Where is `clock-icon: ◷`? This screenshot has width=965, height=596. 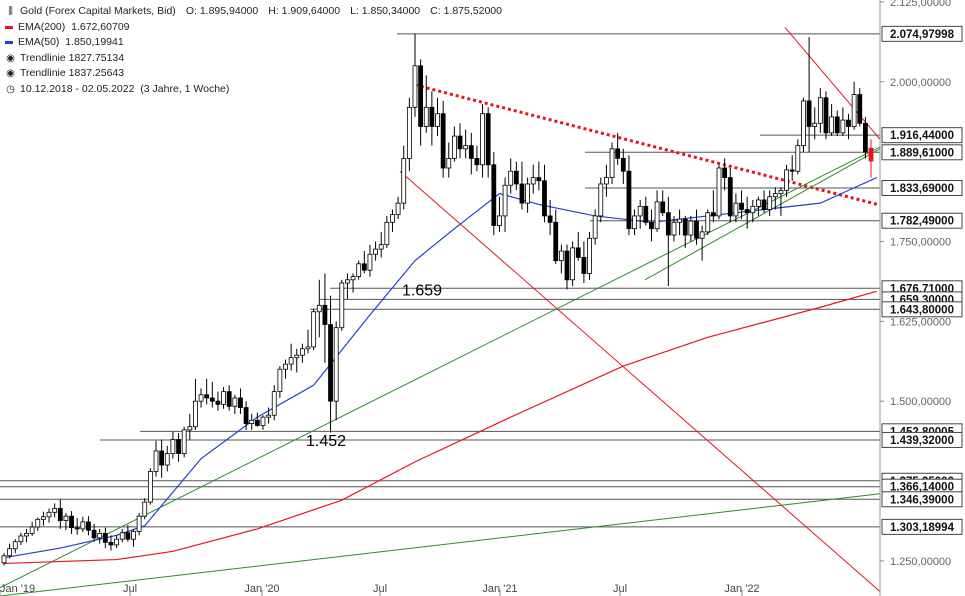
clock-icon: ◷ is located at coordinates (10, 89).